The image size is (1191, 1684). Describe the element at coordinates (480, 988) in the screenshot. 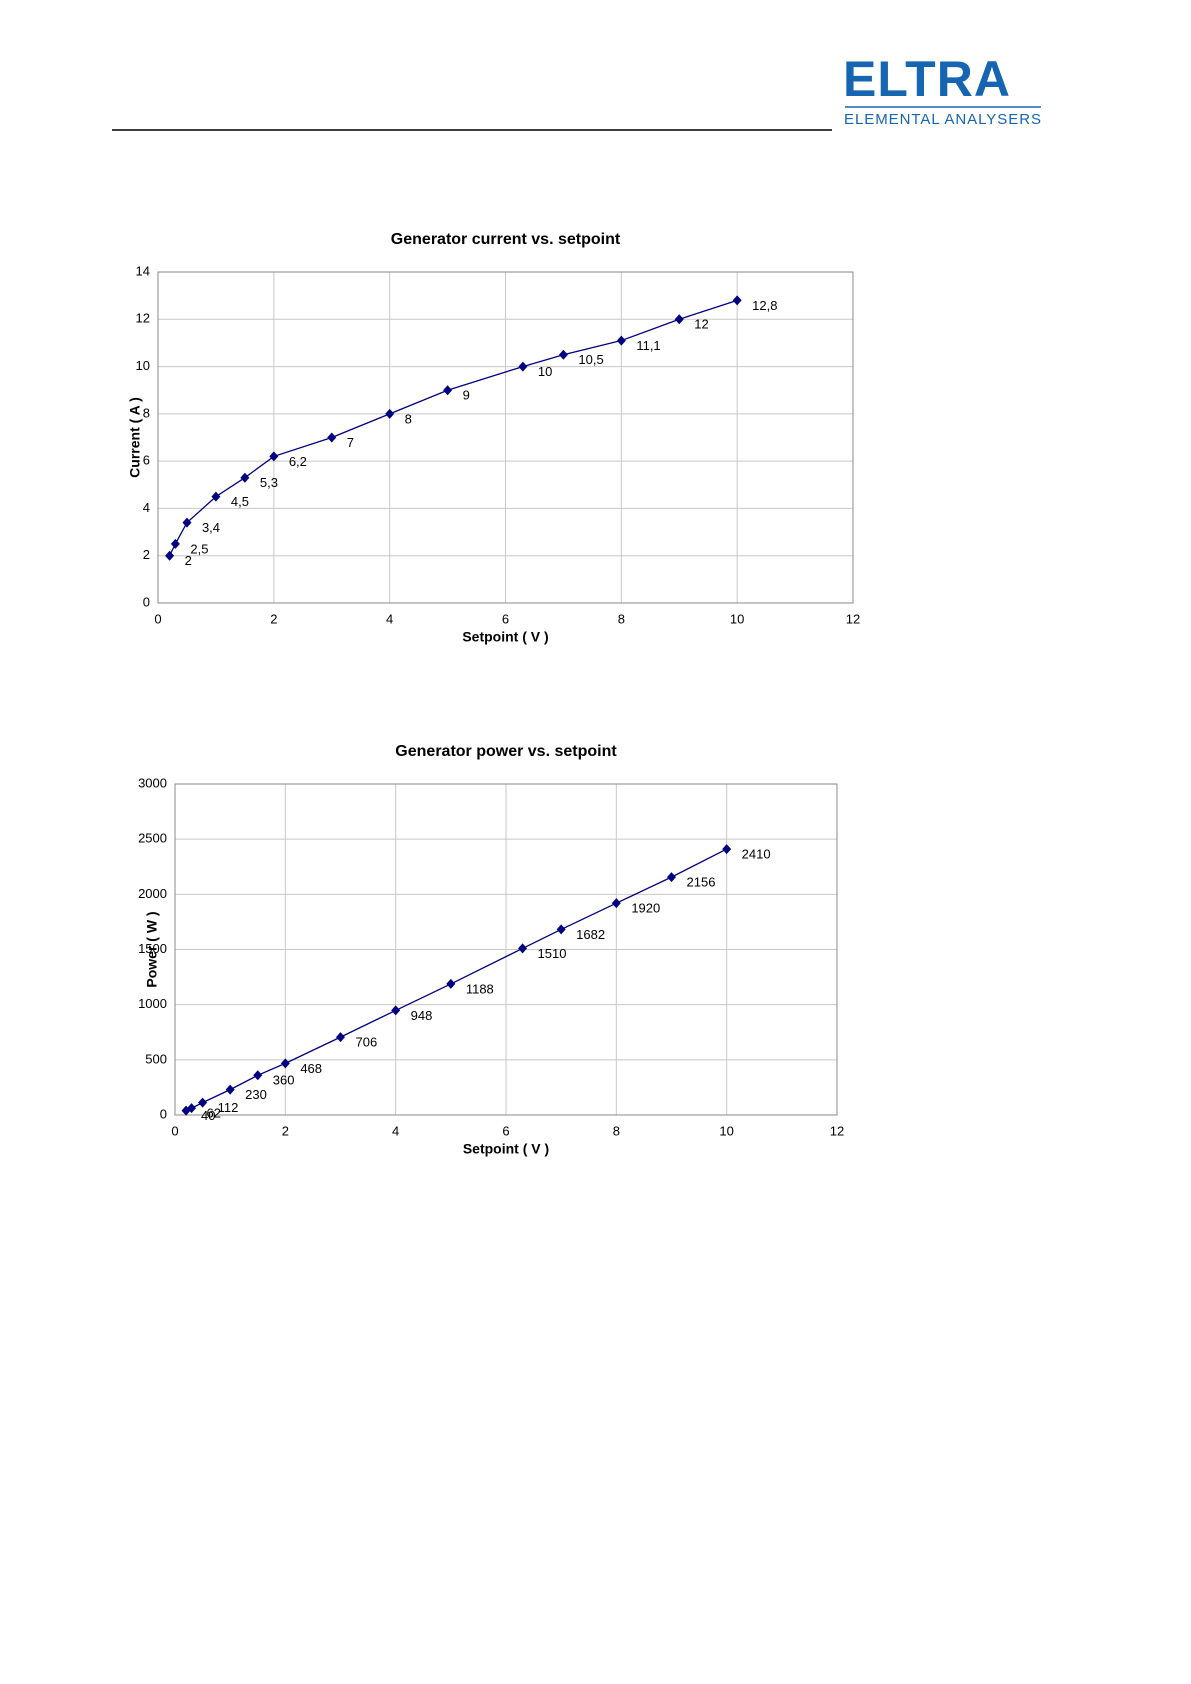

I see `data-label: 1188` at that location.